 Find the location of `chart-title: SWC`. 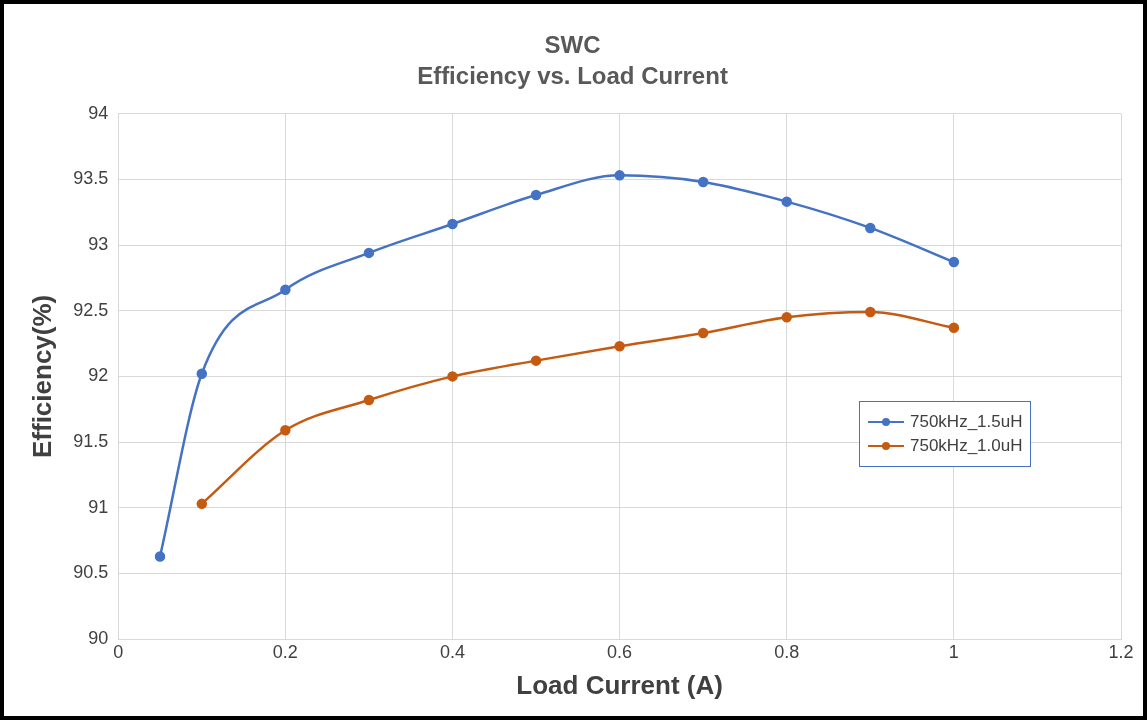

chart-title: SWC is located at coordinates (572, 45).